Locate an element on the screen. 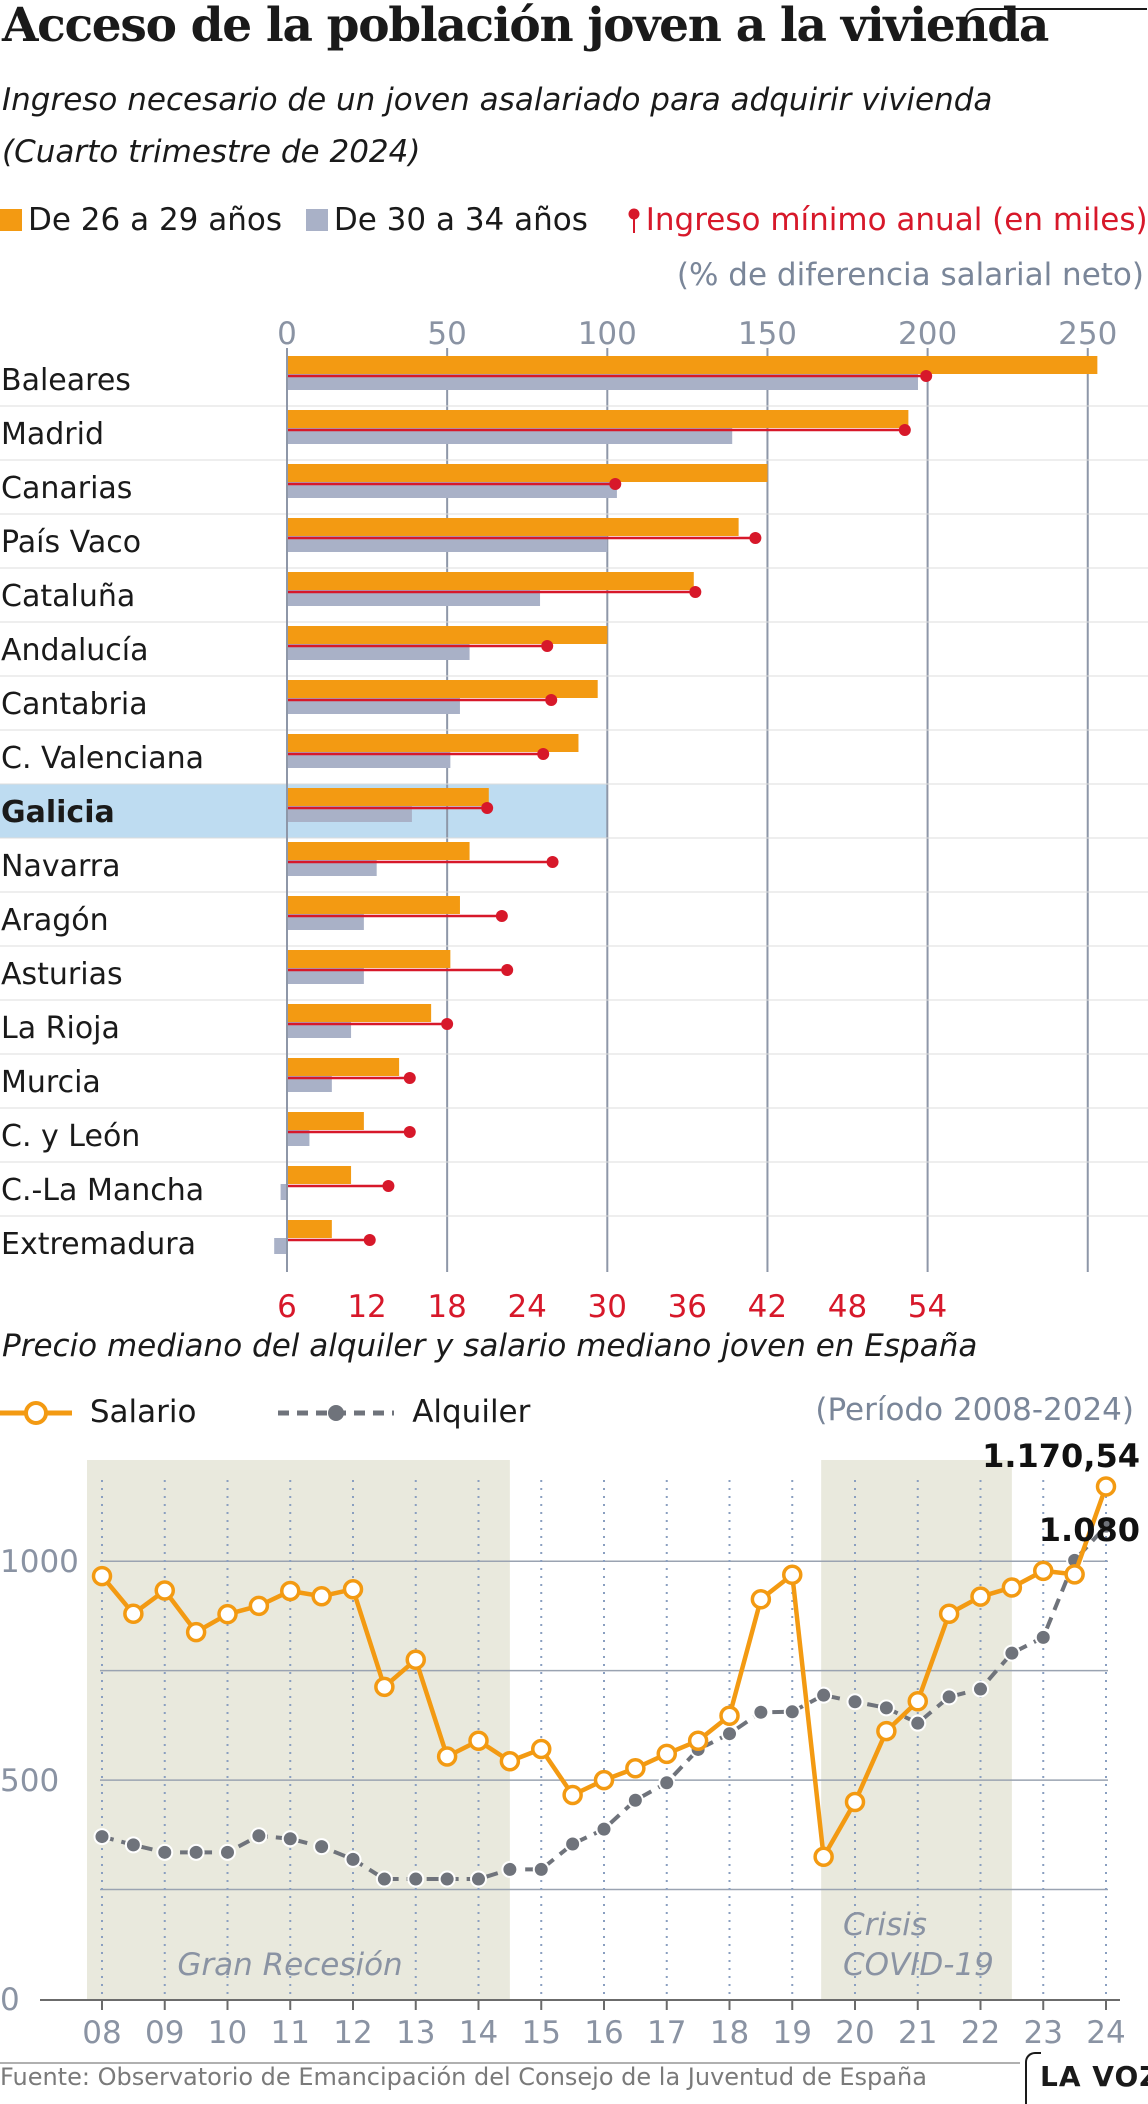 Image resolution: width=1148 pixels, height=2104 pixels. brand-decoration is located at coordinates (1033, 2078).